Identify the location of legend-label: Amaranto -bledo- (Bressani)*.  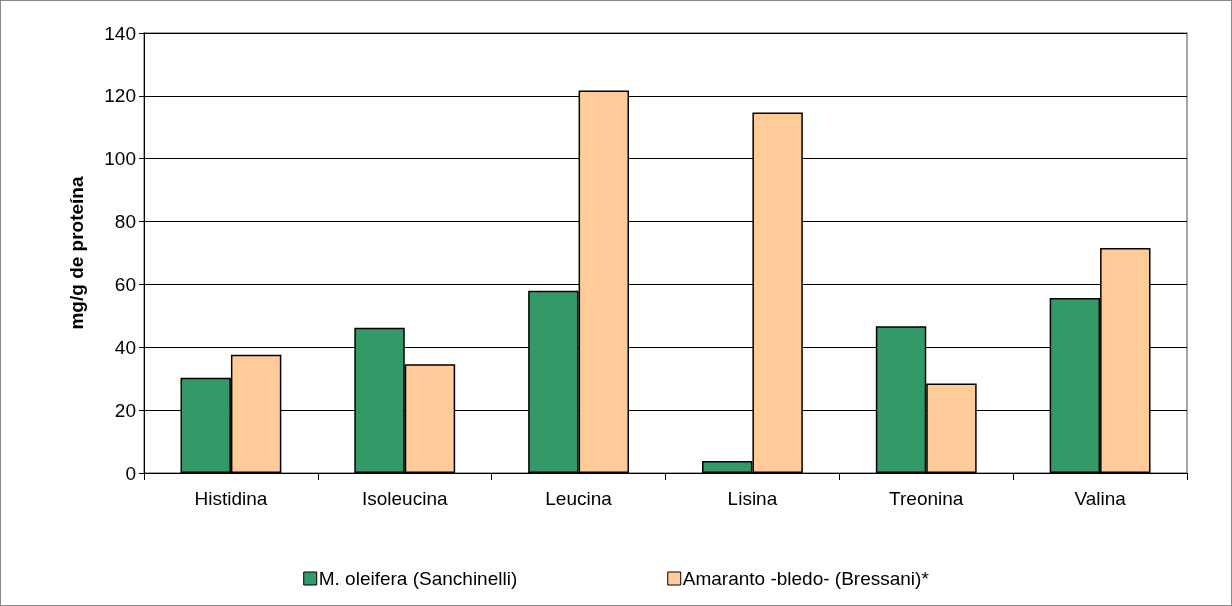
(806, 578).